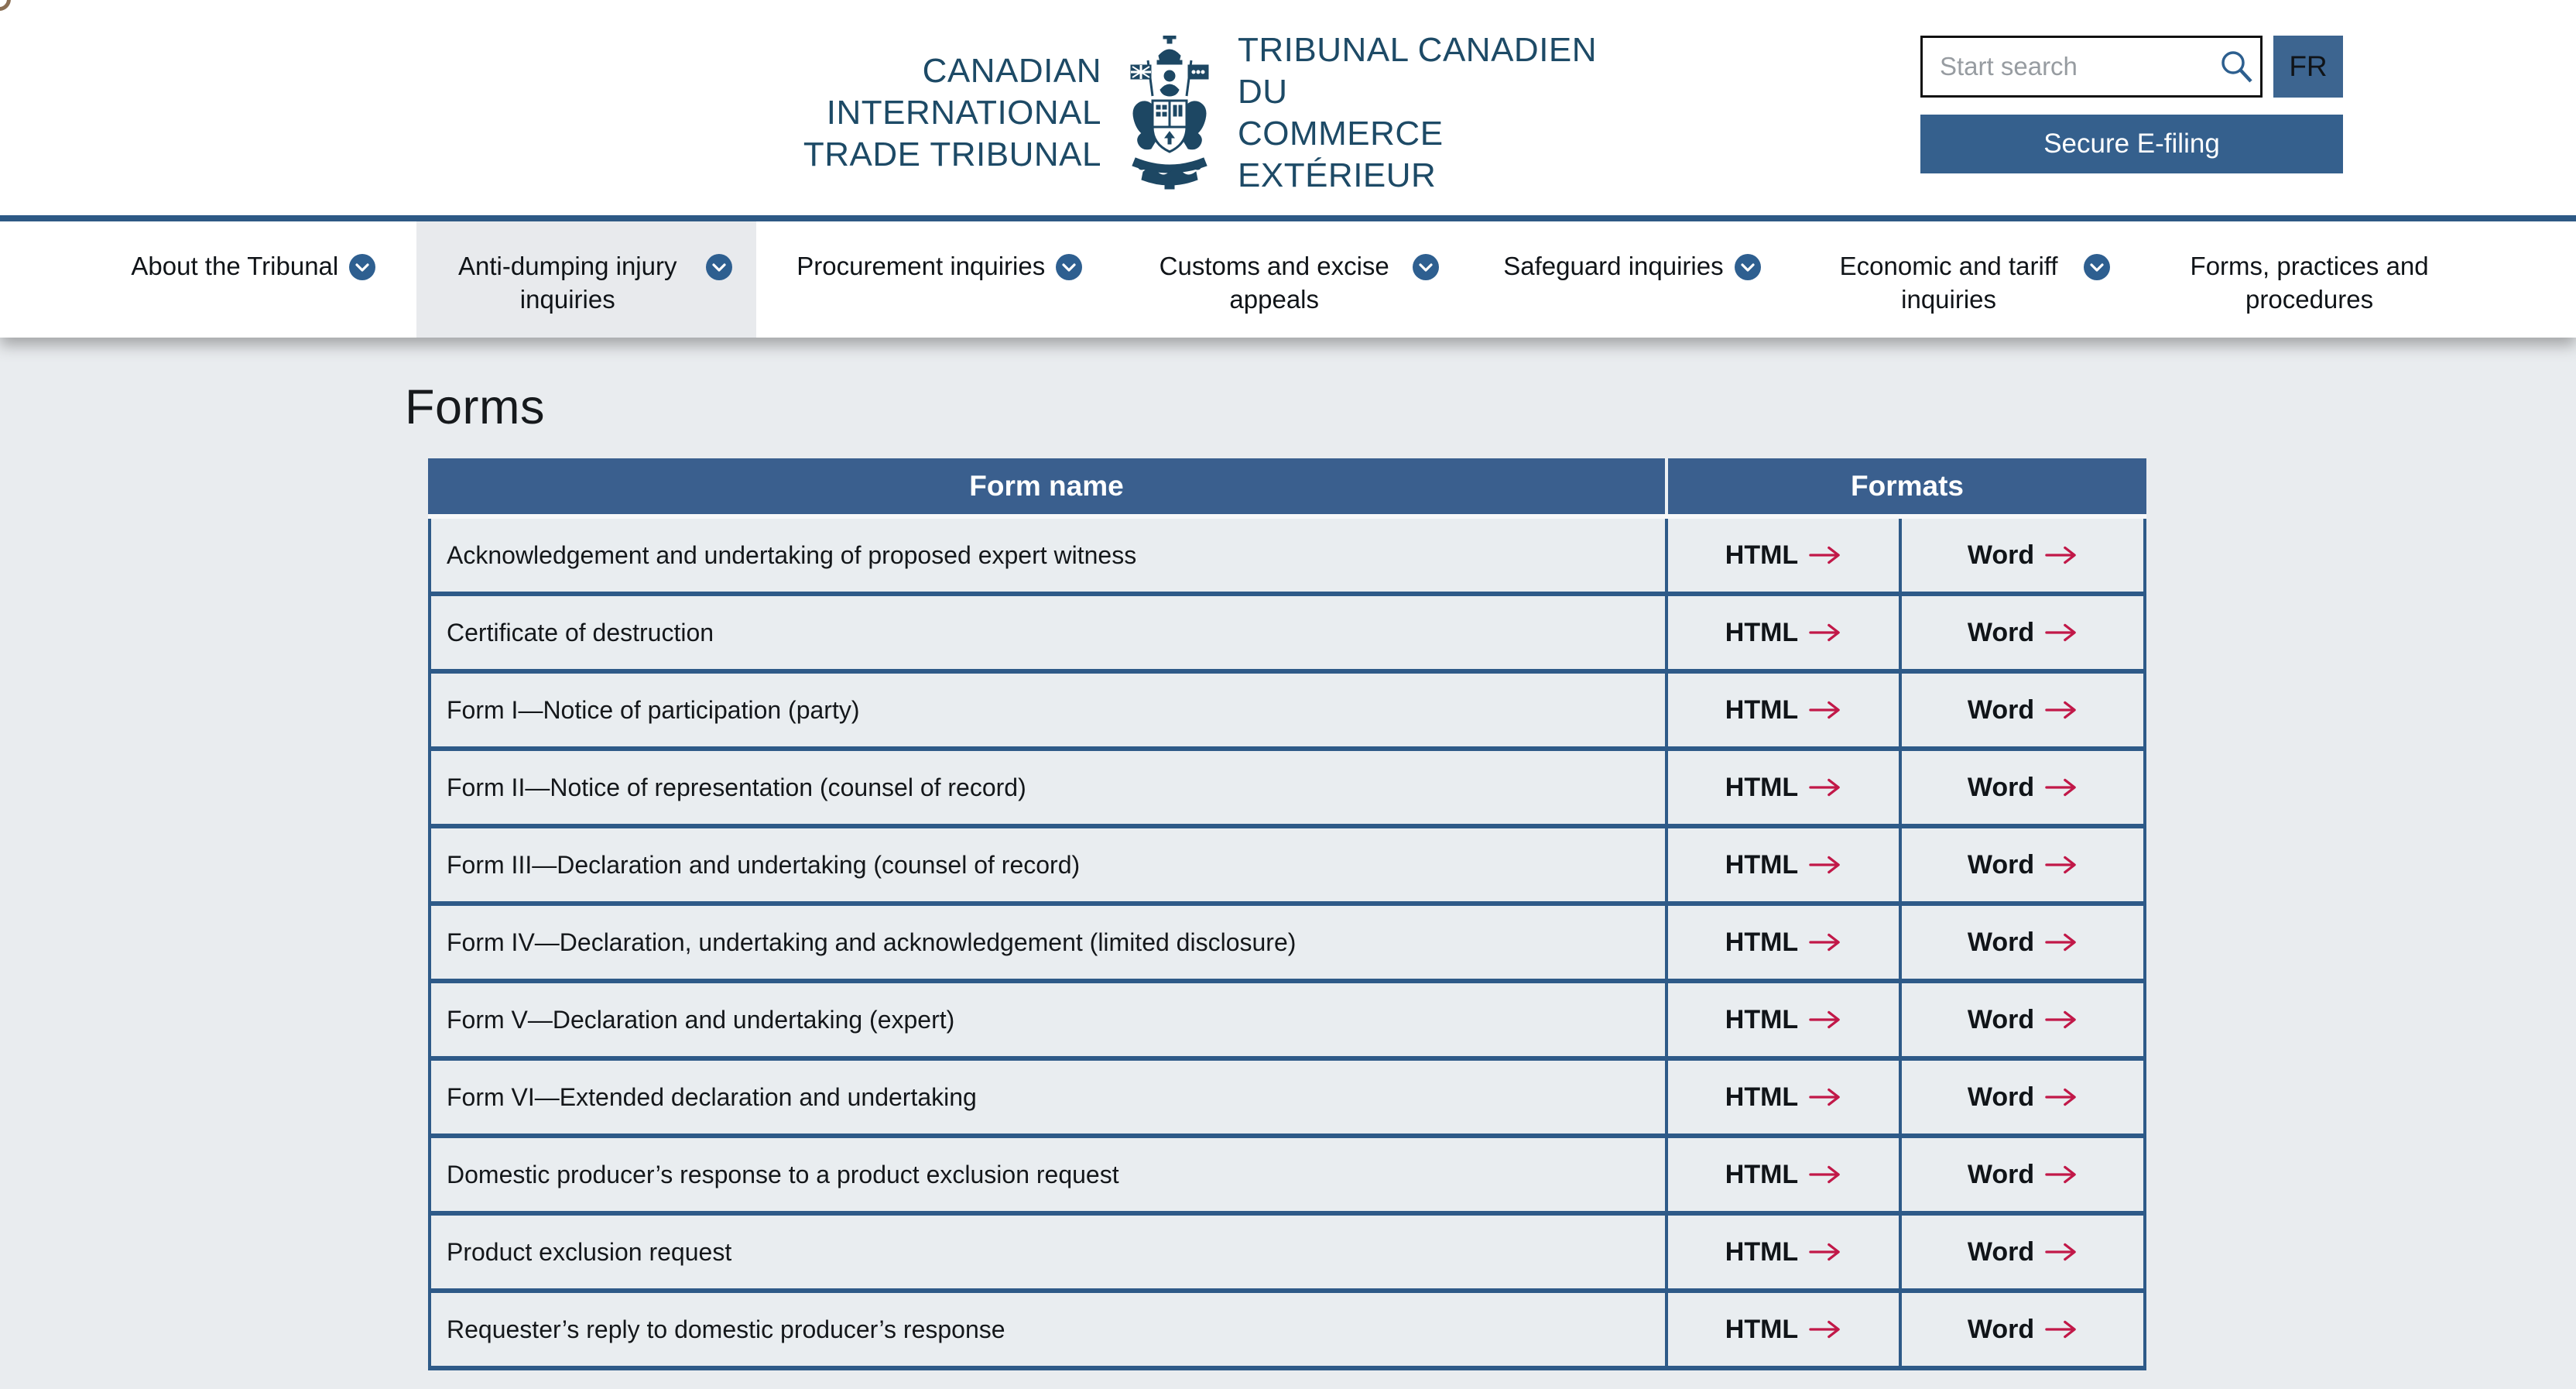  I want to click on brand-french-line1: TRIBUNAL CANADIEN DU, so click(1418, 71).